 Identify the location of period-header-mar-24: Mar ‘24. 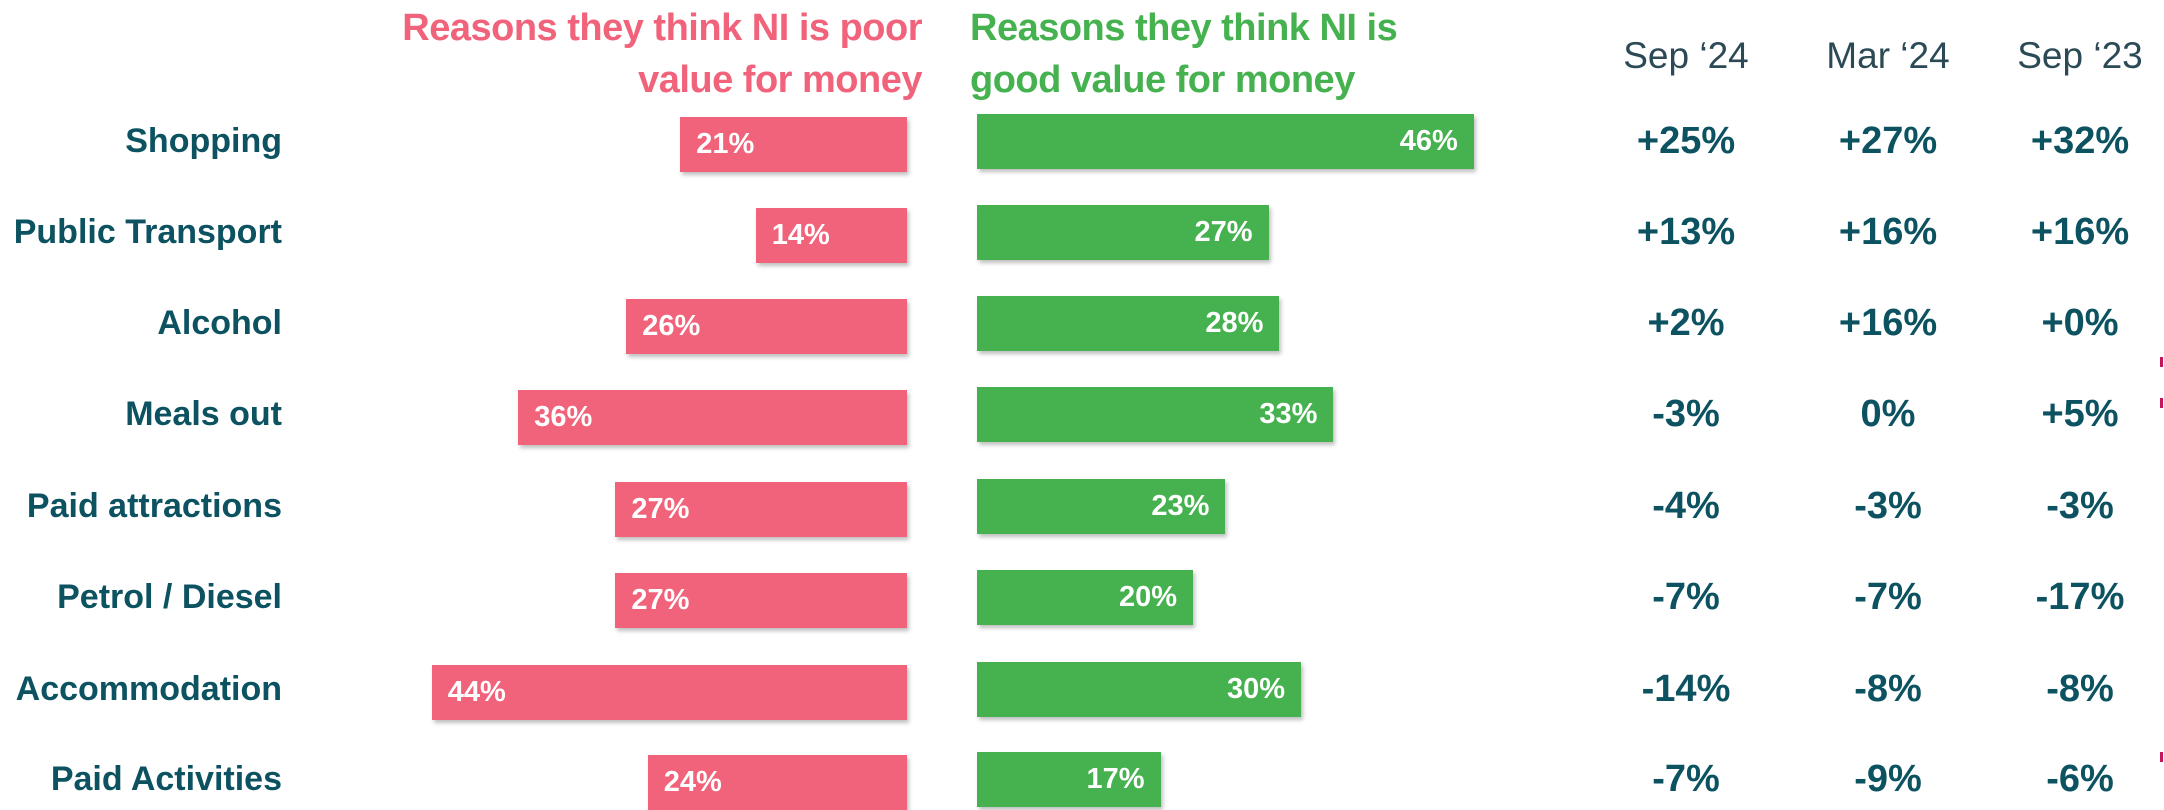
(1888, 55).